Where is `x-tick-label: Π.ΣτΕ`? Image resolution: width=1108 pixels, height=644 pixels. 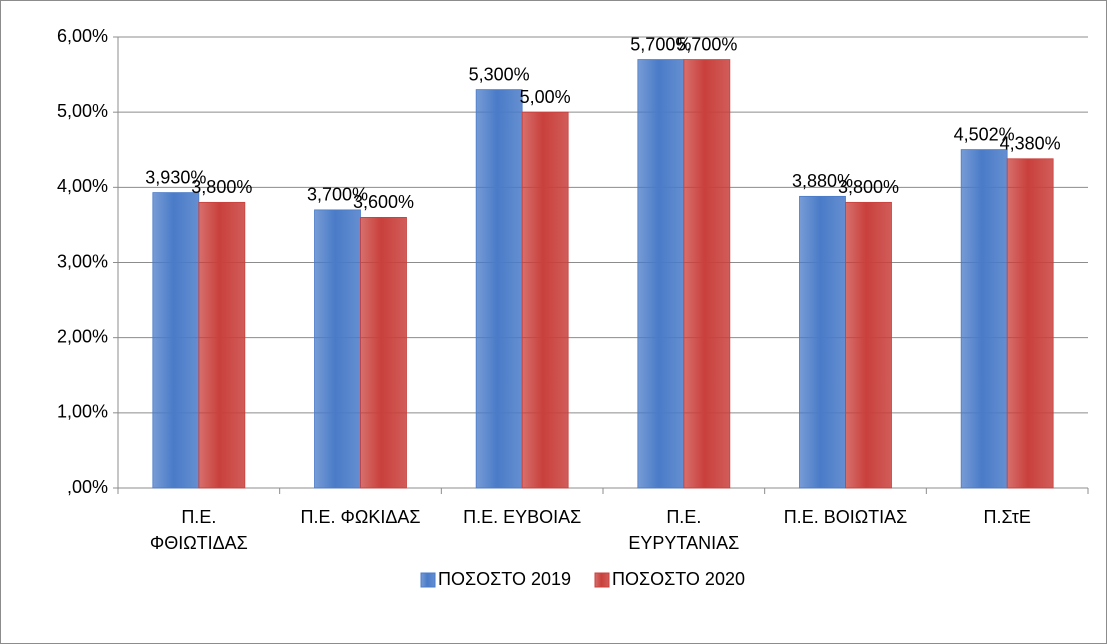 x-tick-label: Π.ΣτΕ is located at coordinates (1006, 517).